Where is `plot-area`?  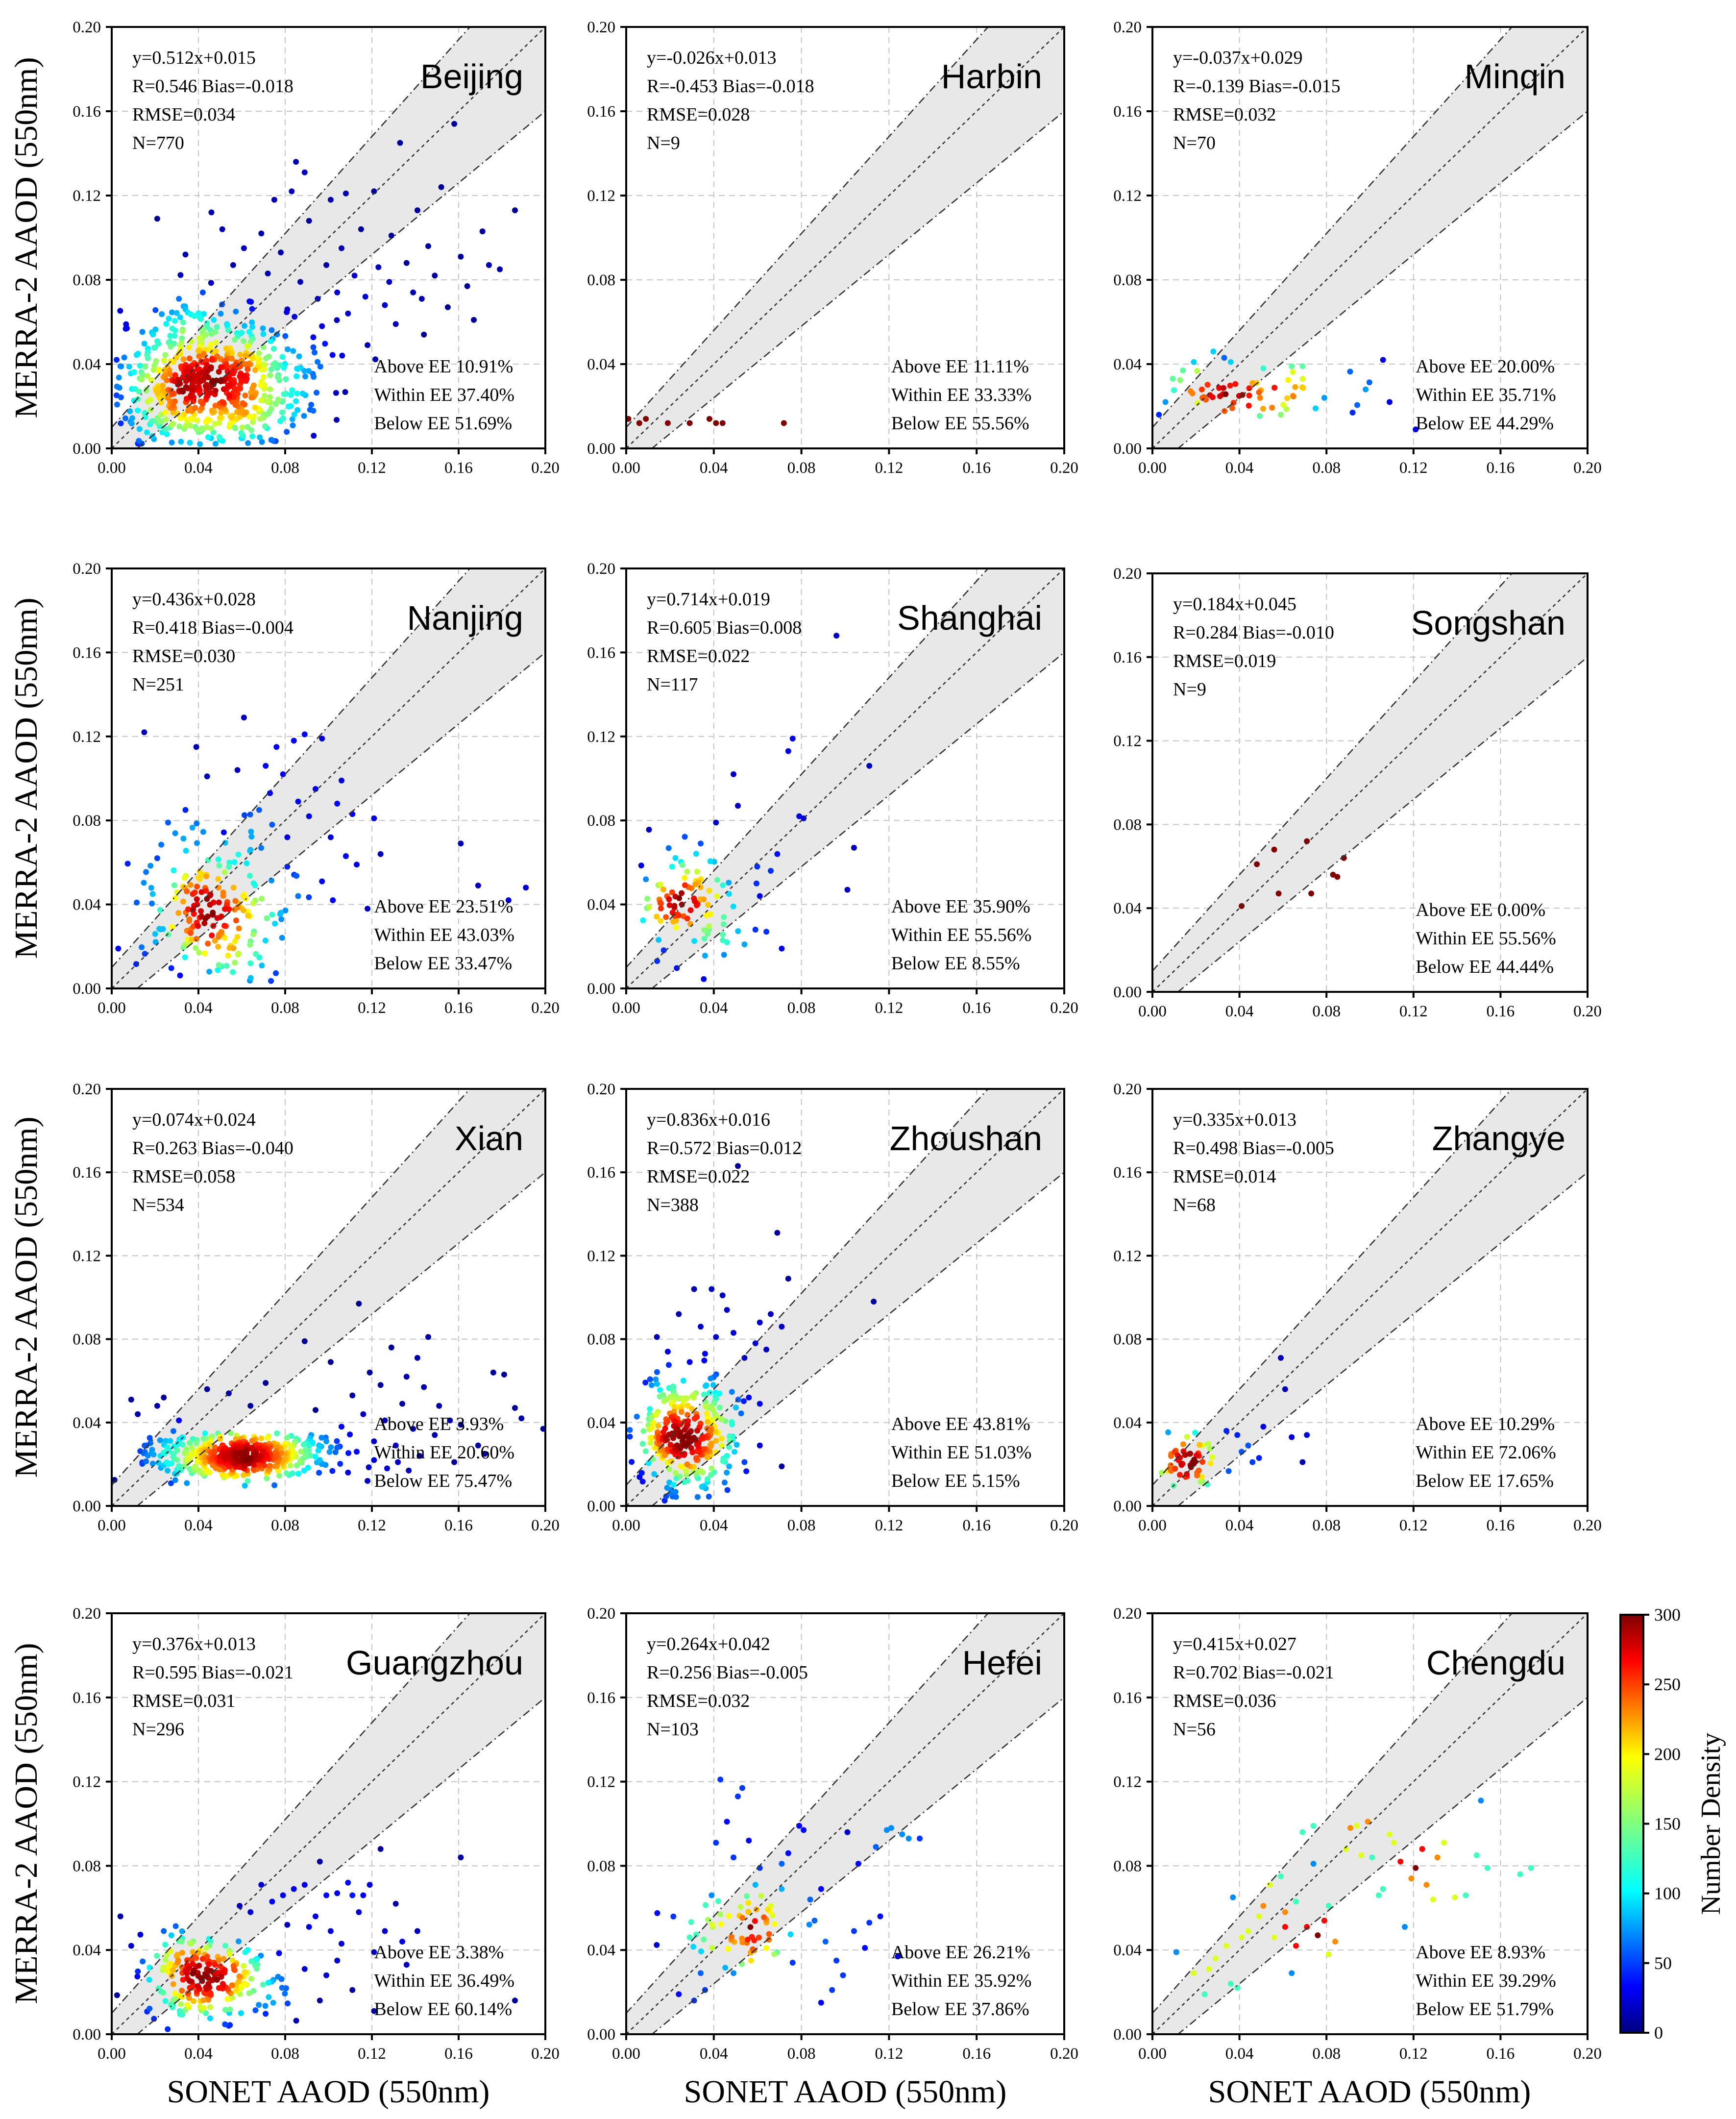 plot-area is located at coordinates (329, 1297).